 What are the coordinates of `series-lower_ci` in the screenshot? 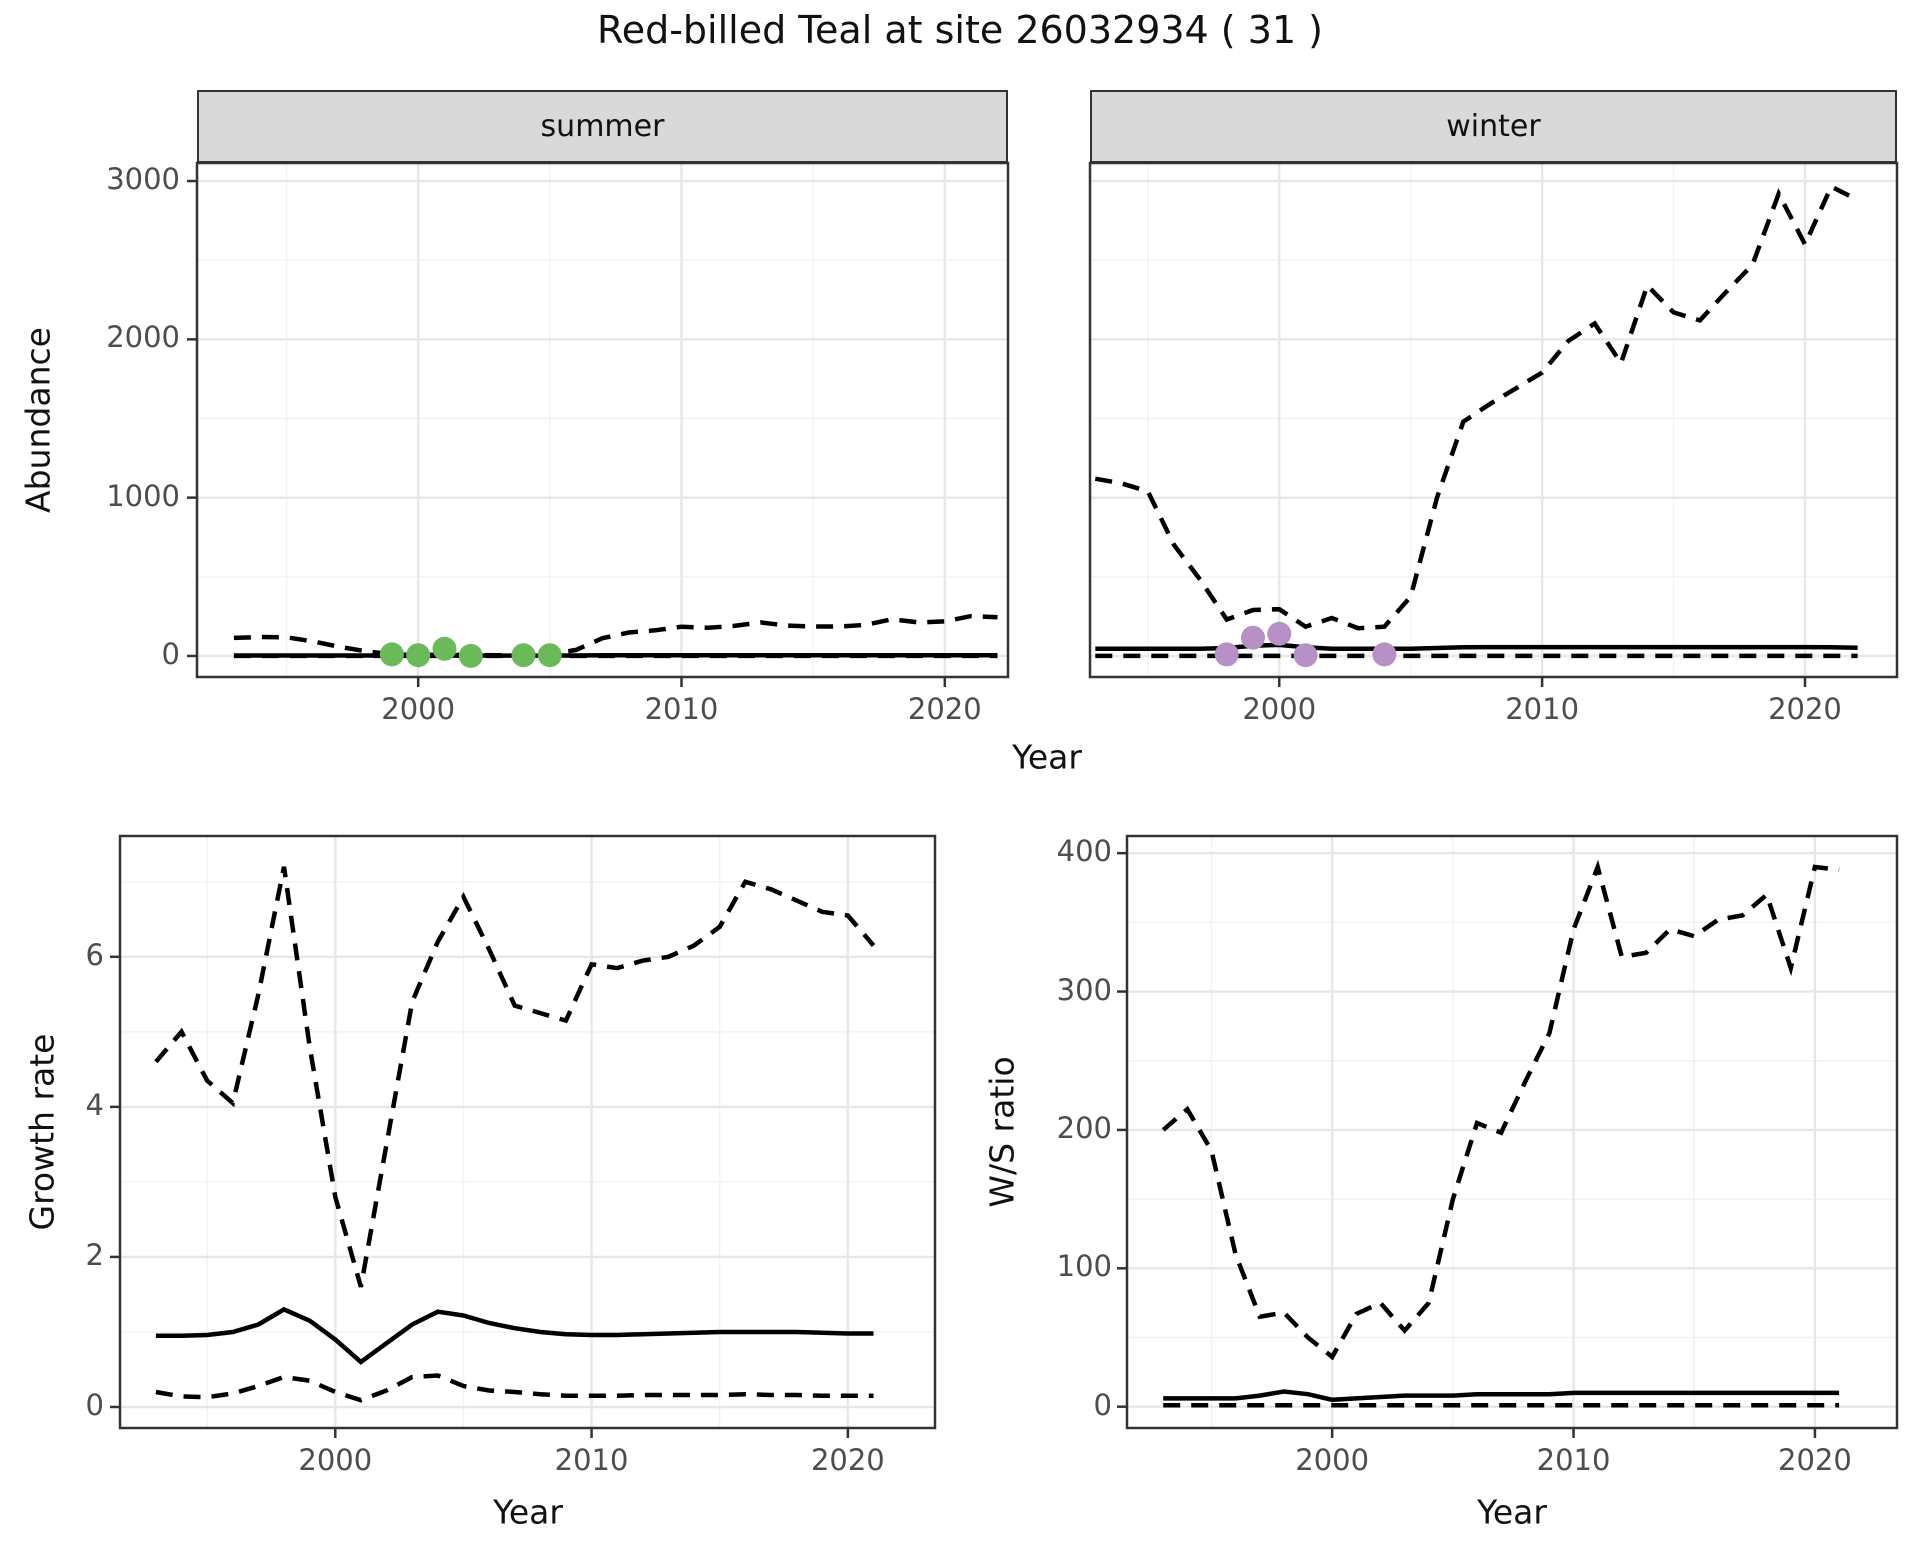 It's located at (514, 1388).